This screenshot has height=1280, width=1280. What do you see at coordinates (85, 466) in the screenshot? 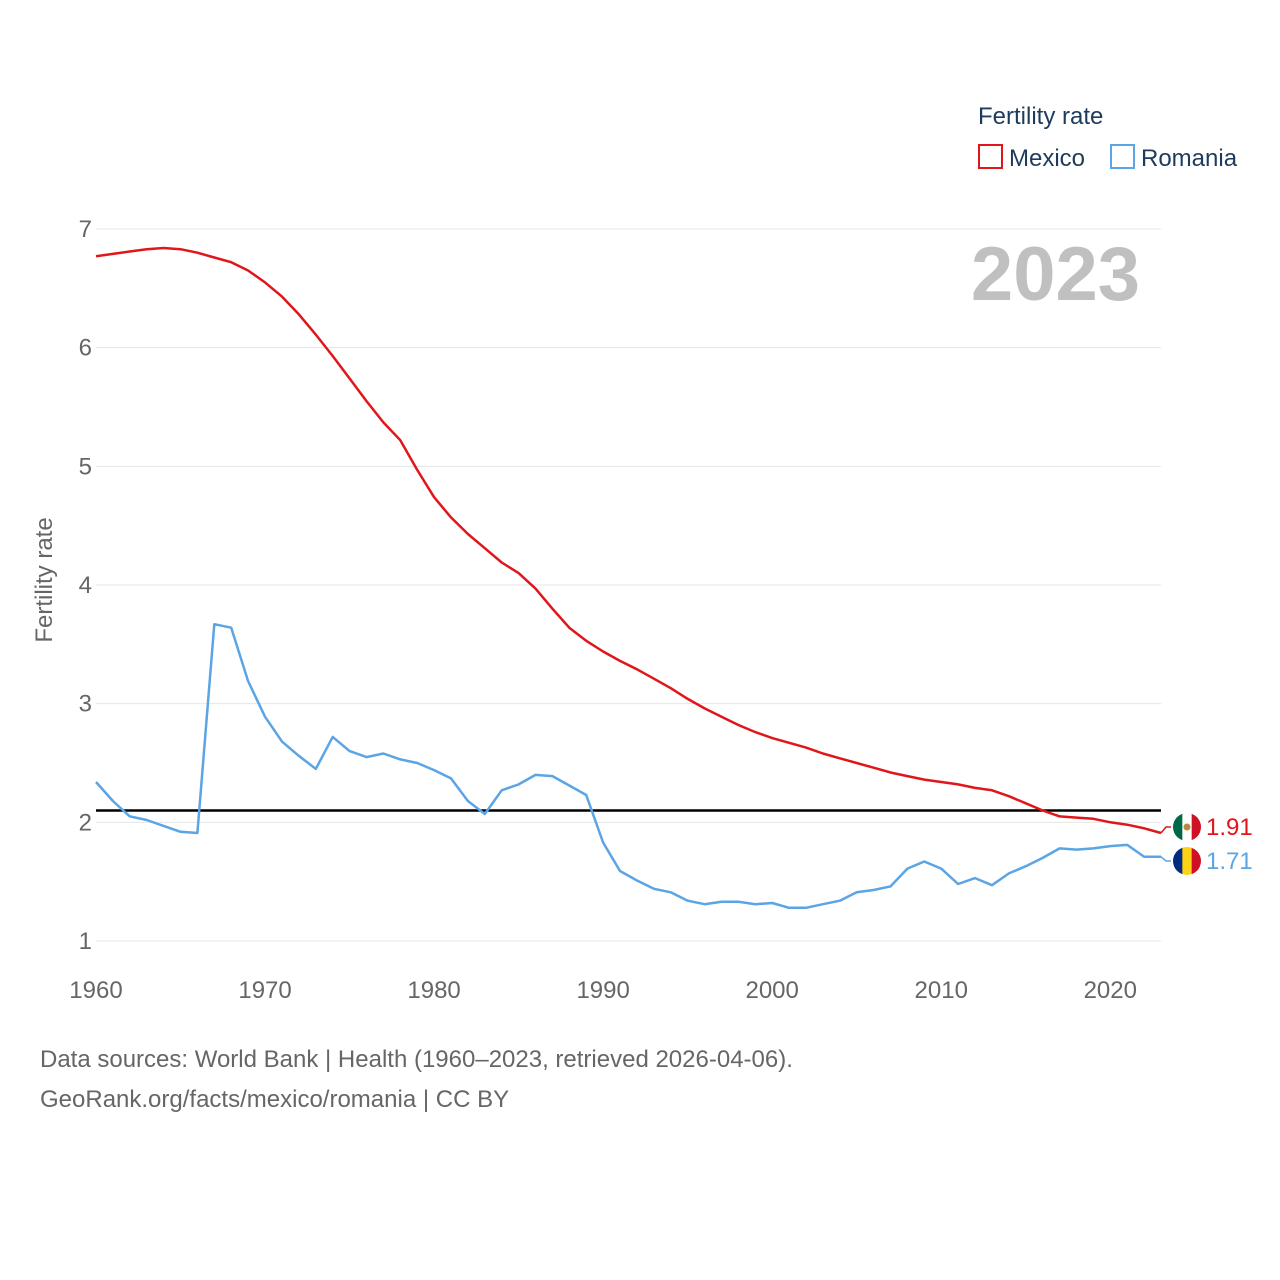
I see `y-tick-label: 5` at bounding box center [85, 466].